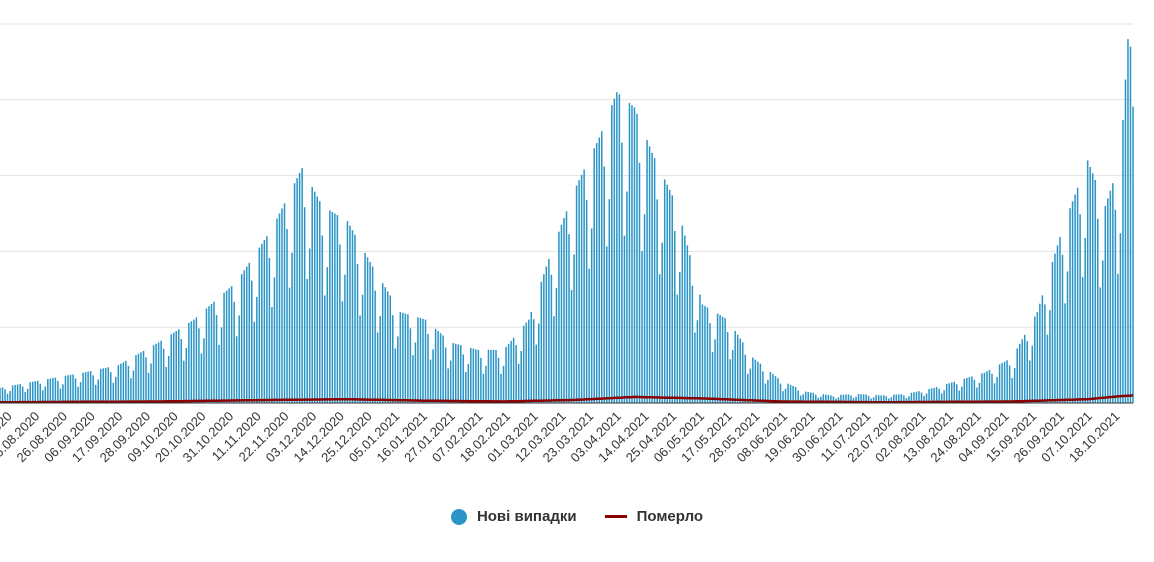 This screenshot has height=562, width=1154. I want to click on legend-item-new-cases: Нові випадки, so click(513, 516).